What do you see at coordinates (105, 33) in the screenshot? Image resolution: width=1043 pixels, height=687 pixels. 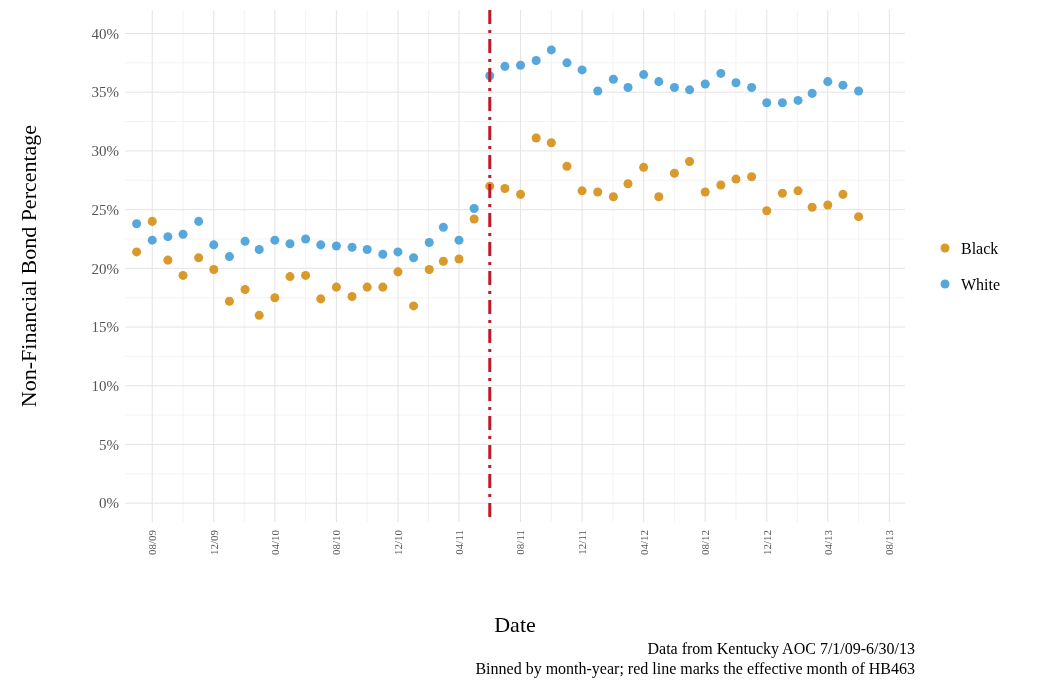 I see `y-tick-label: 40%` at bounding box center [105, 33].